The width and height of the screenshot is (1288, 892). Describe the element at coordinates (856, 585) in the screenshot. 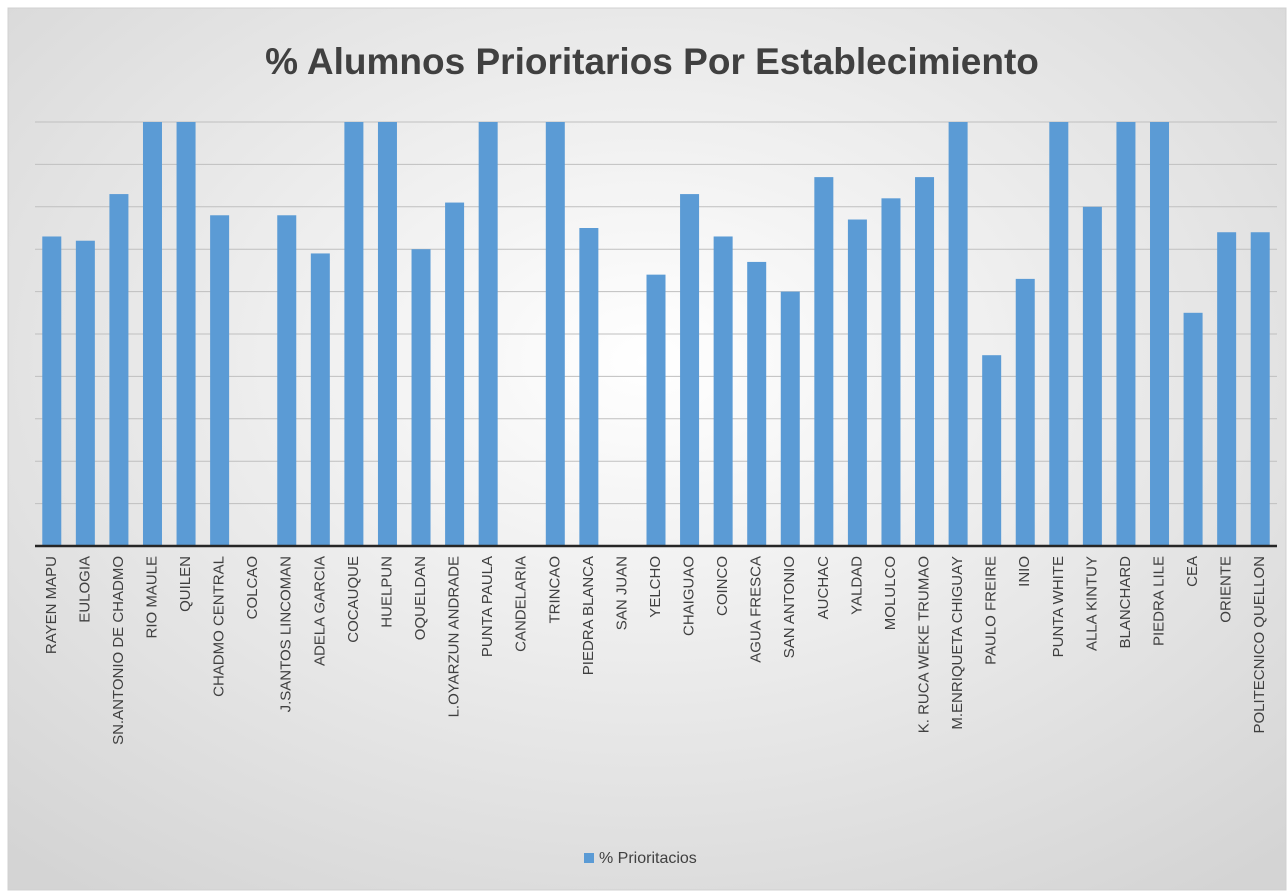

I see `x-tick-label: YALDAD` at that location.